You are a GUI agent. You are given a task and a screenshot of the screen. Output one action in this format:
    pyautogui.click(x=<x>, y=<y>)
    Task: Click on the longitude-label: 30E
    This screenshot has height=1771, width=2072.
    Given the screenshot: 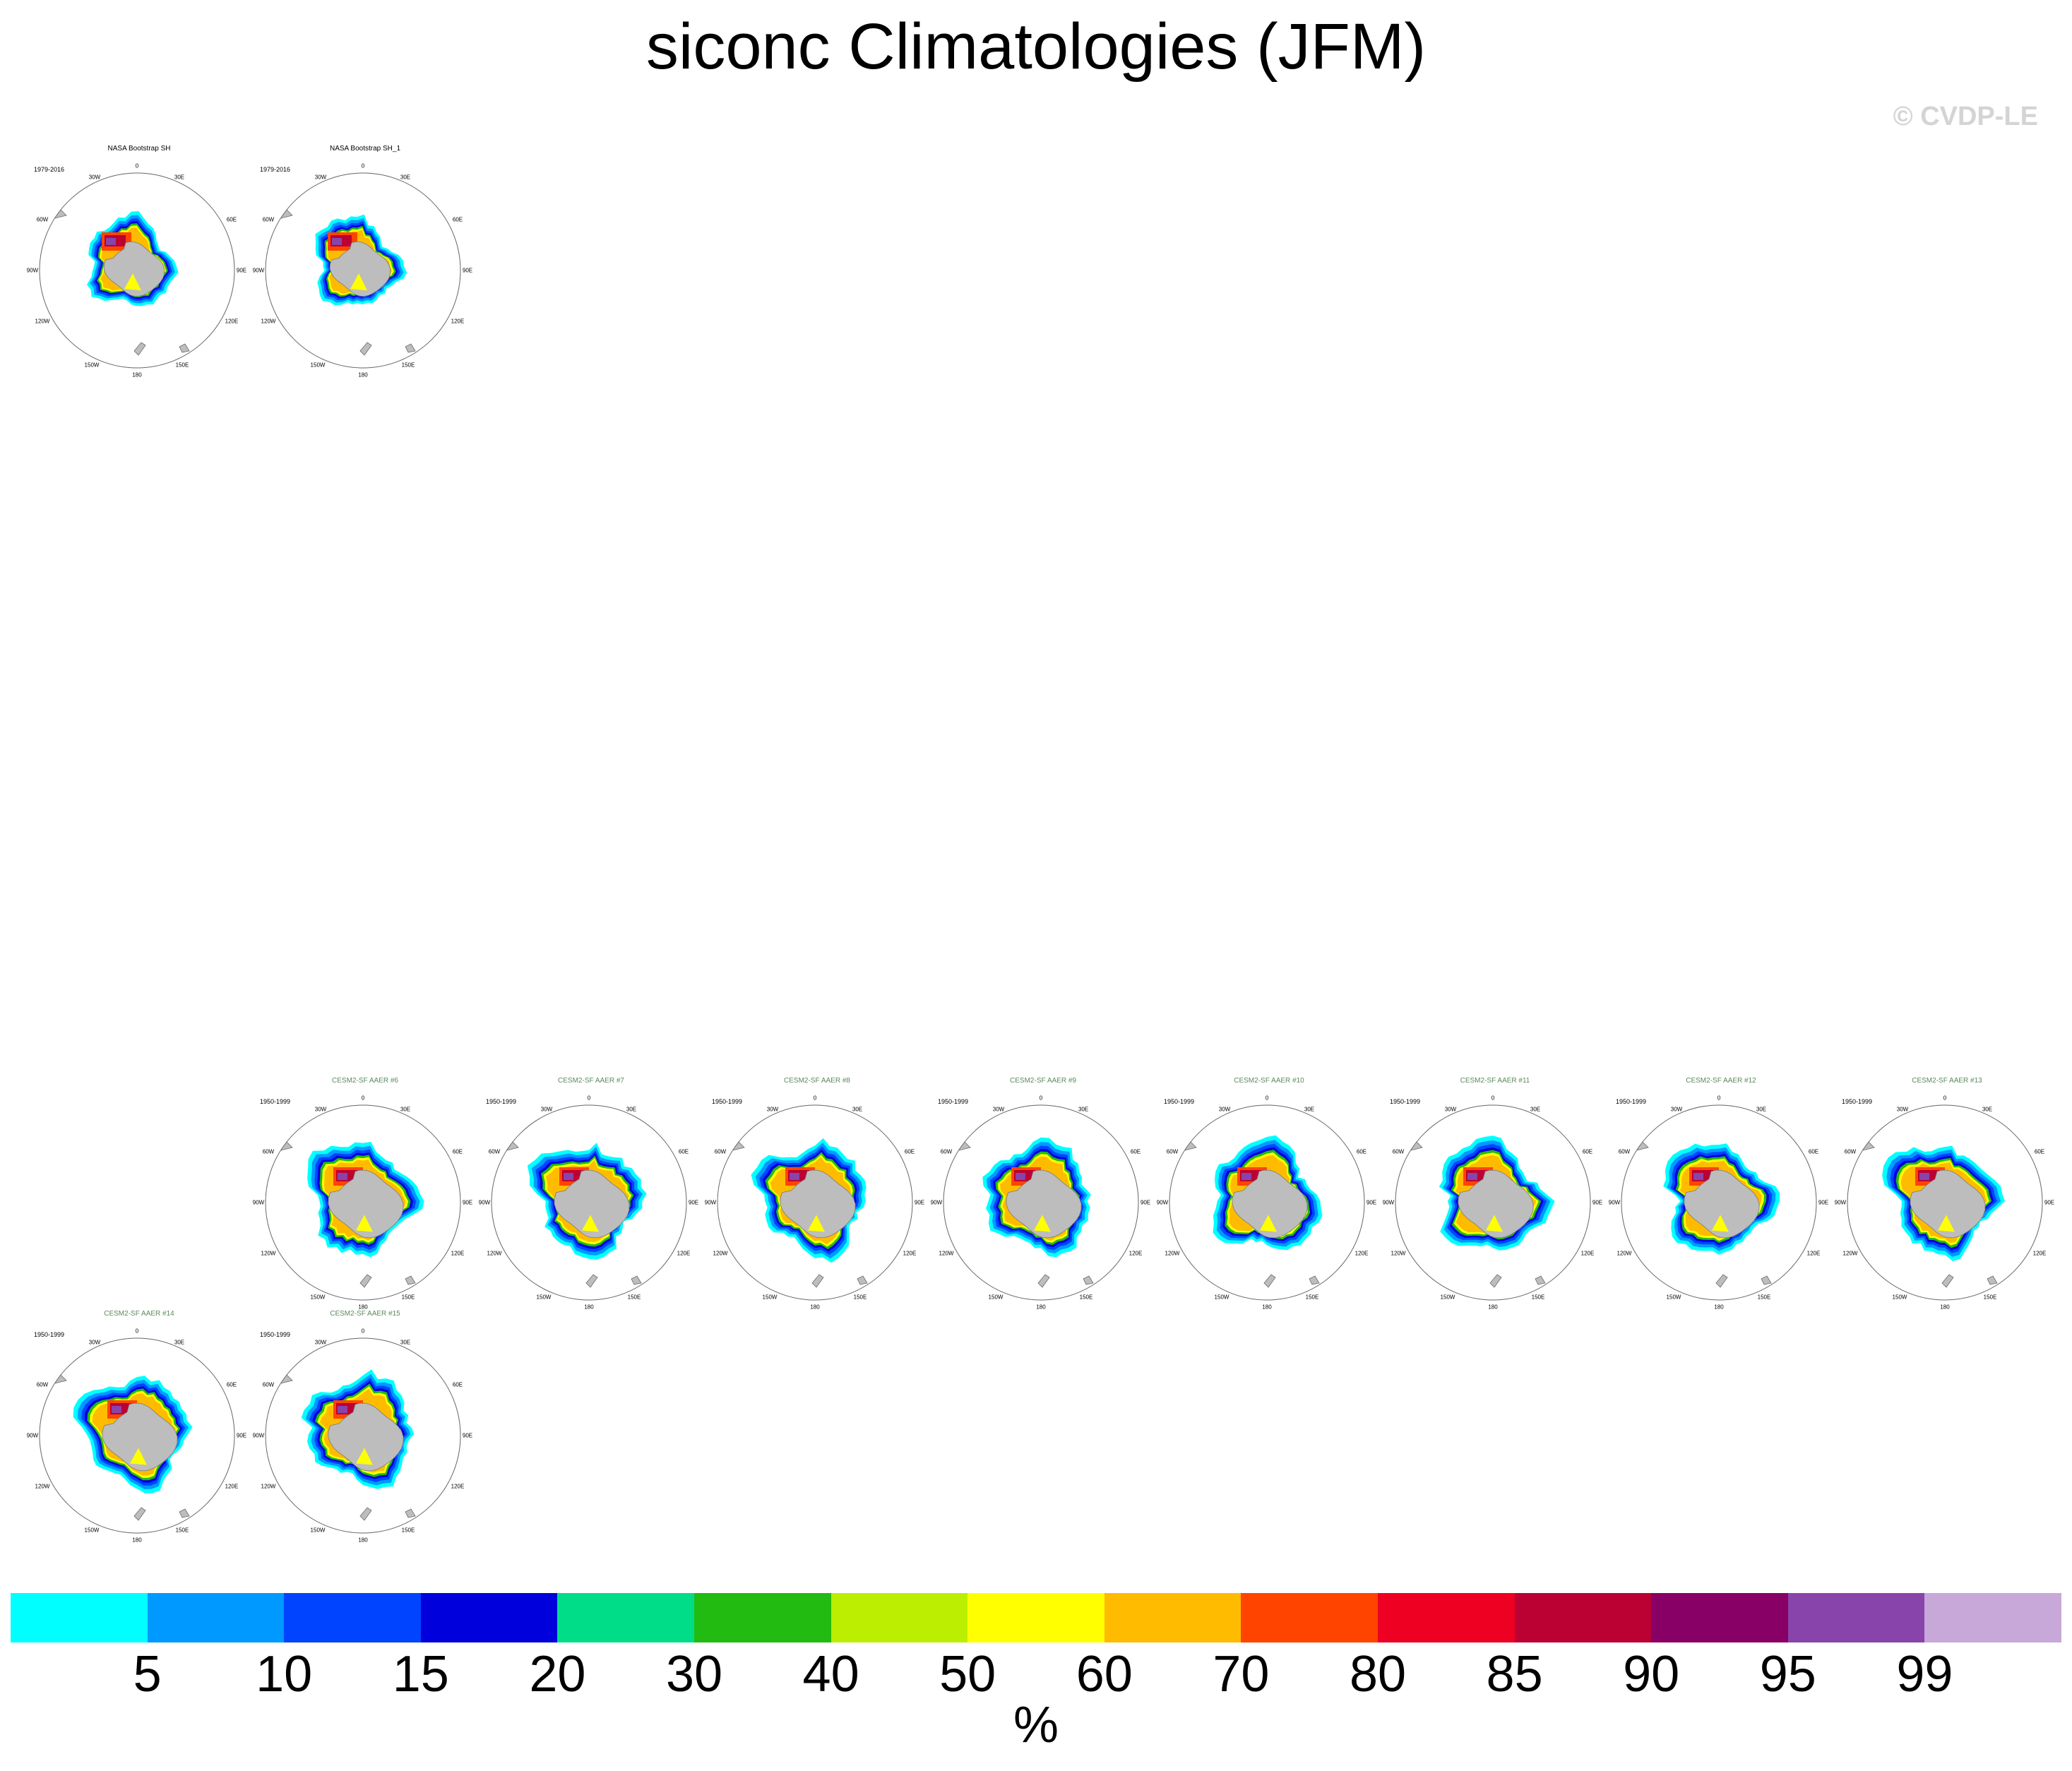 What is the action you would take?
    pyautogui.click(x=179, y=1342)
    